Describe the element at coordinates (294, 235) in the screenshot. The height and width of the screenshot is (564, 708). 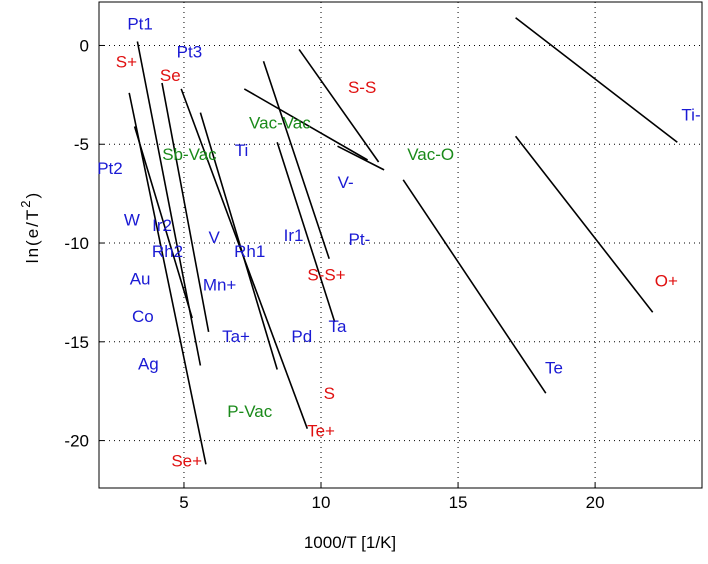
I see `series-label-14: Ir1` at that location.